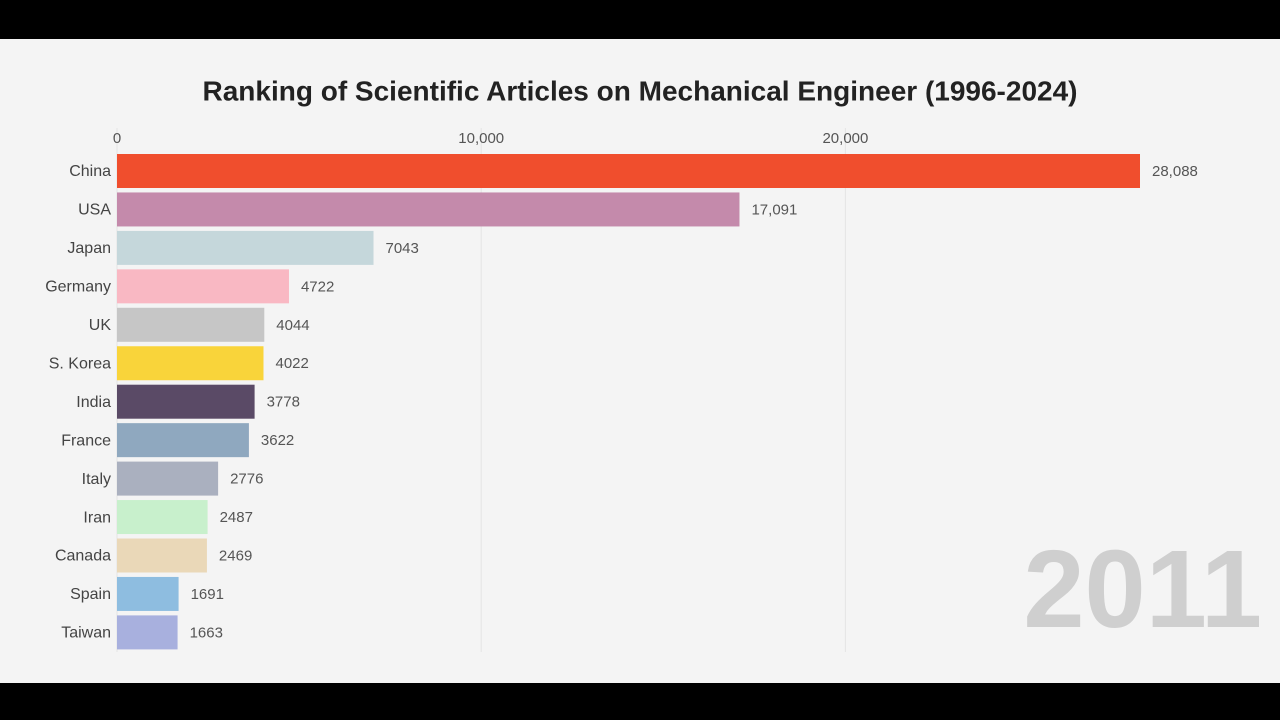 This screenshot has width=1280, height=720. What do you see at coordinates (78, 287) in the screenshot?
I see `category-label: Germany` at bounding box center [78, 287].